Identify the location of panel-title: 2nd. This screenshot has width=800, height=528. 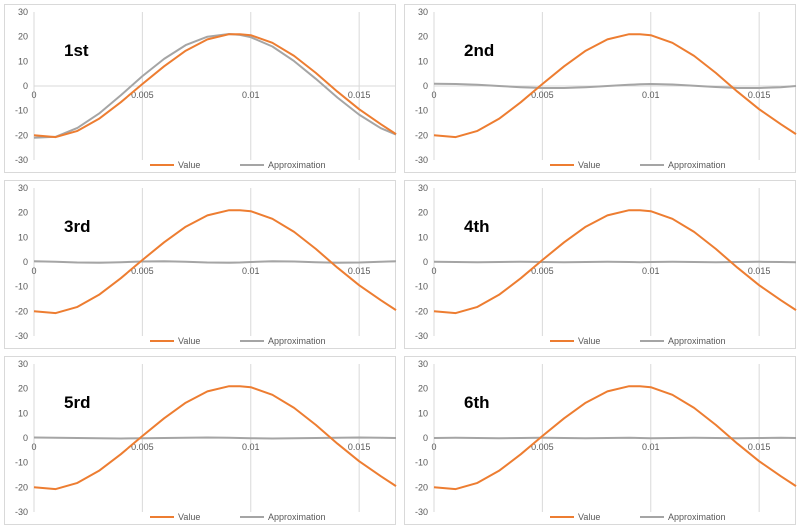
(479, 50).